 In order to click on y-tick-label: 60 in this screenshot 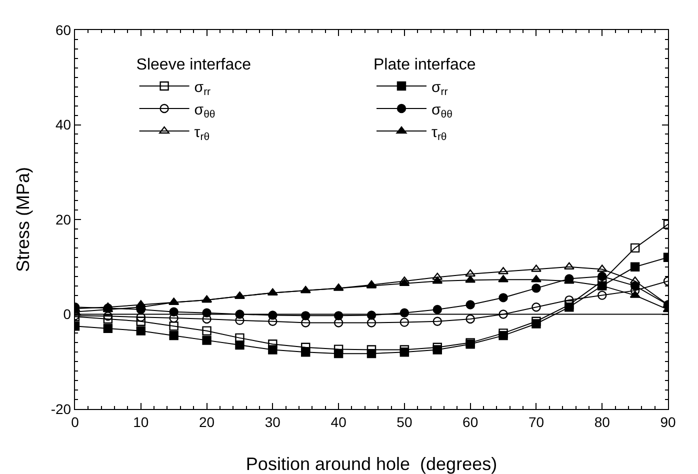, I will do `click(64, 30)`.